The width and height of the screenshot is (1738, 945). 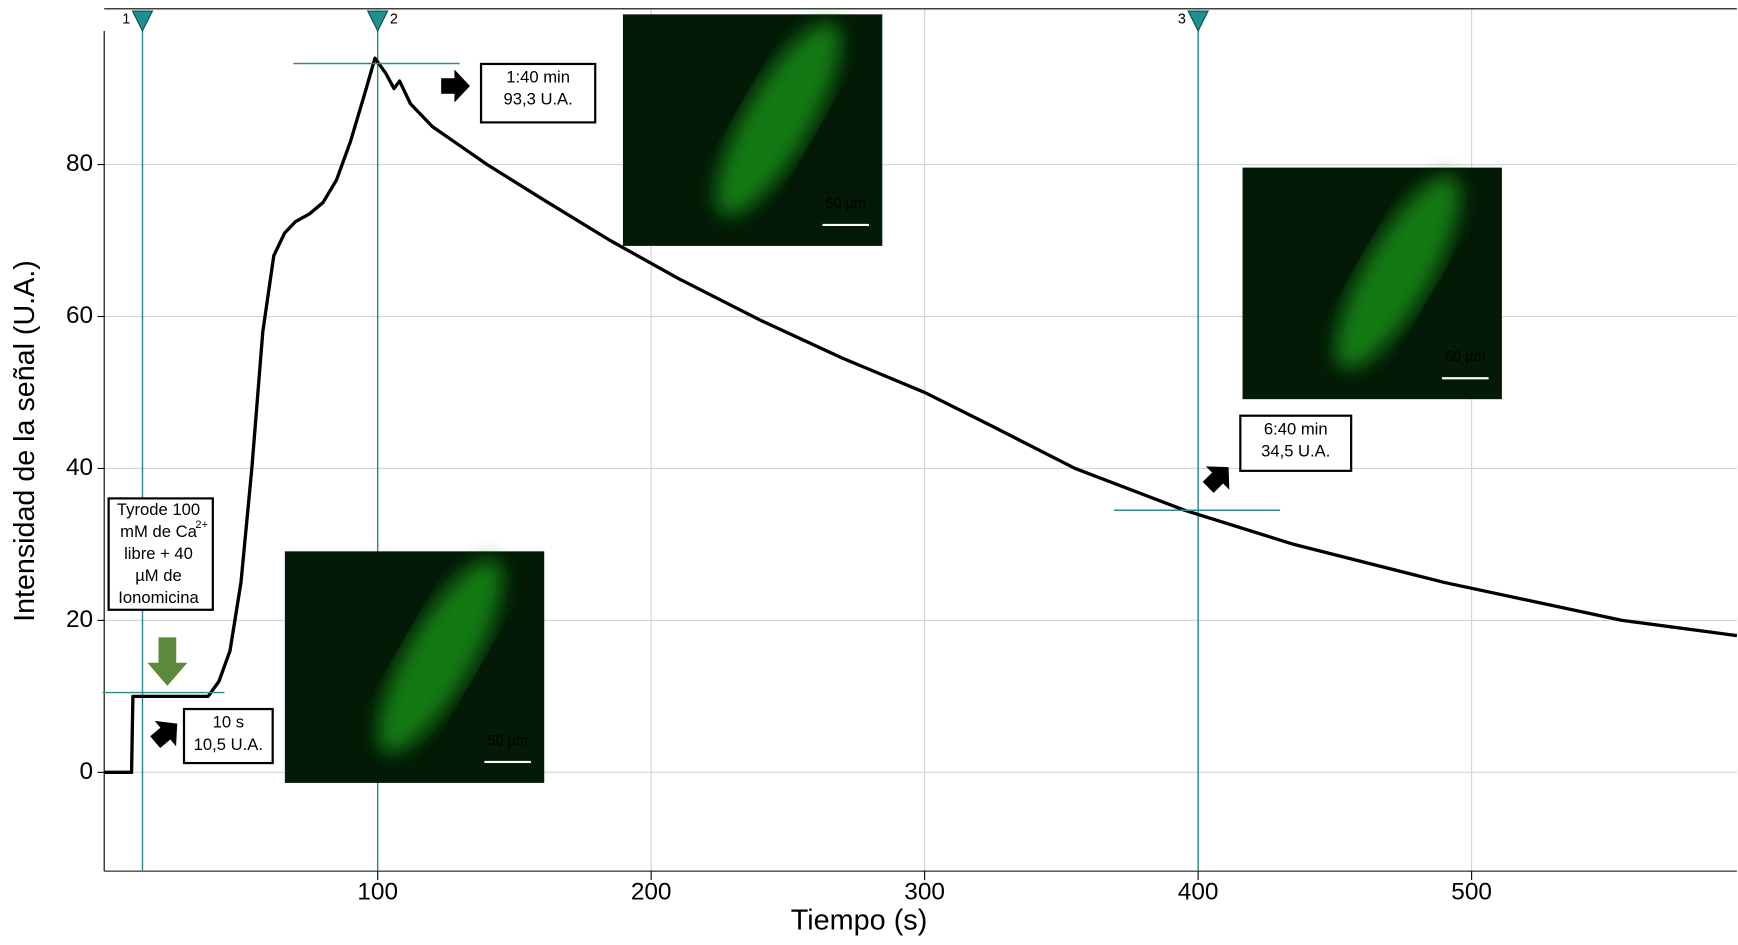 What do you see at coordinates (158, 597) in the screenshot?
I see `stimulus-text: Ionomicina` at bounding box center [158, 597].